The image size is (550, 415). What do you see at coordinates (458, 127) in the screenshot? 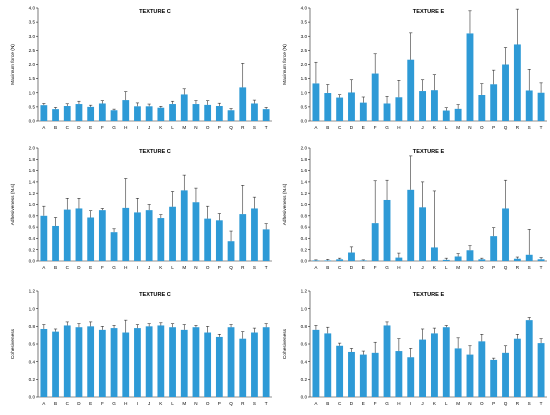
I see `x-tick-label-M: M` at bounding box center [458, 127].